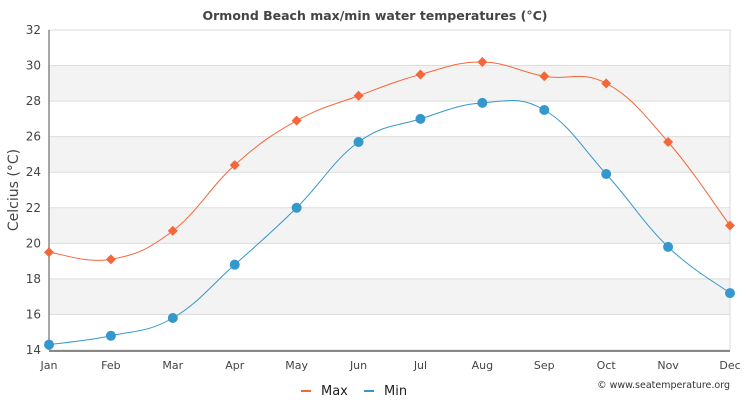 The height and width of the screenshot is (400, 750). What do you see at coordinates (482, 102) in the screenshot?
I see `min-point-aug` at bounding box center [482, 102].